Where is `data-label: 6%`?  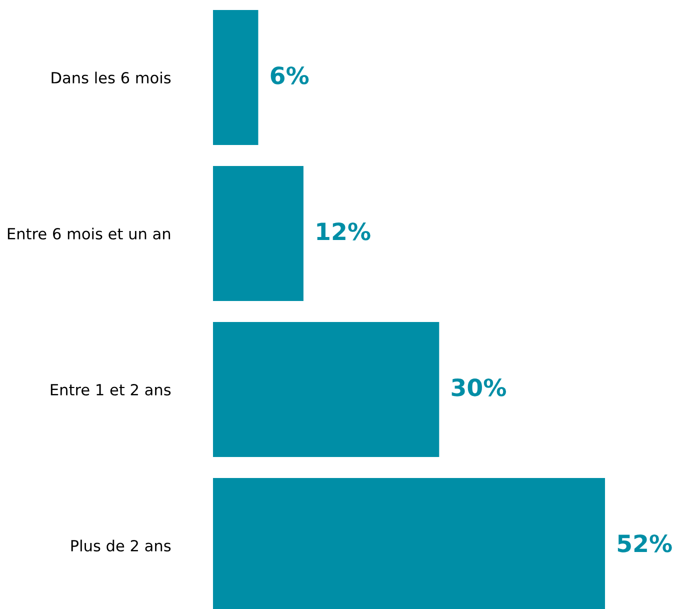
data-label: 6% is located at coordinates (289, 75).